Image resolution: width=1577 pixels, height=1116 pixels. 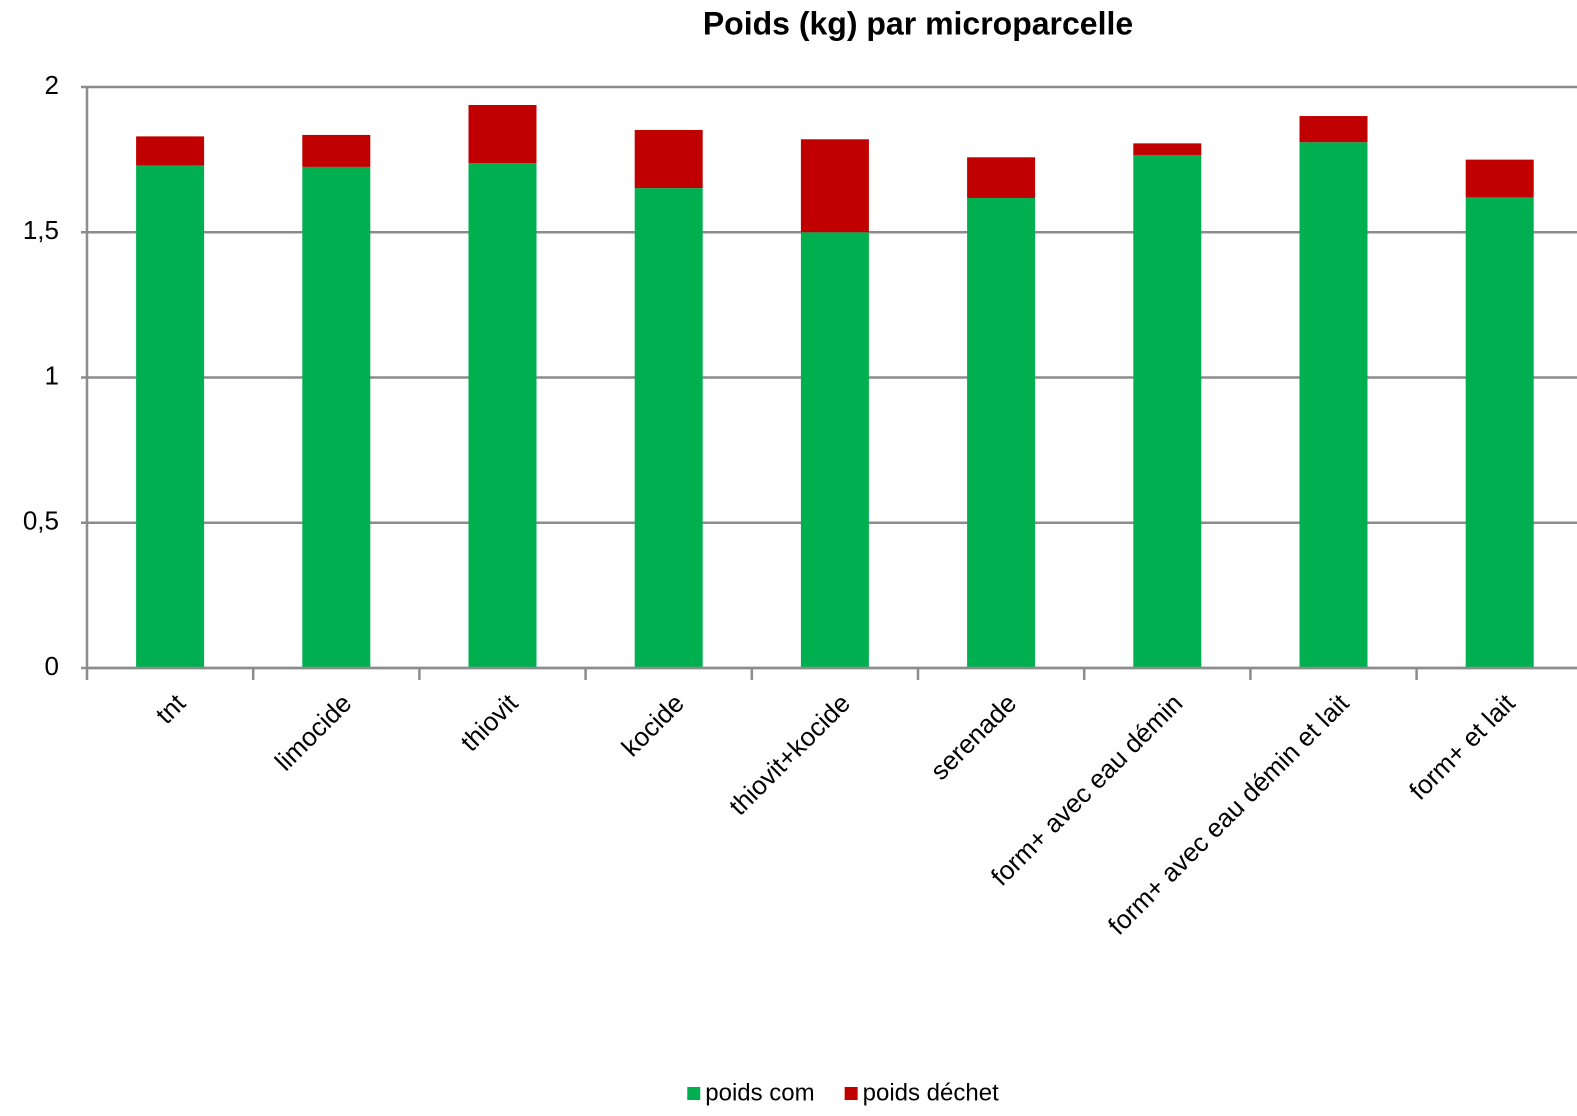 What do you see at coordinates (931, 1092) in the screenshot?
I see `legend-label: poids déchet` at bounding box center [931, 1092].